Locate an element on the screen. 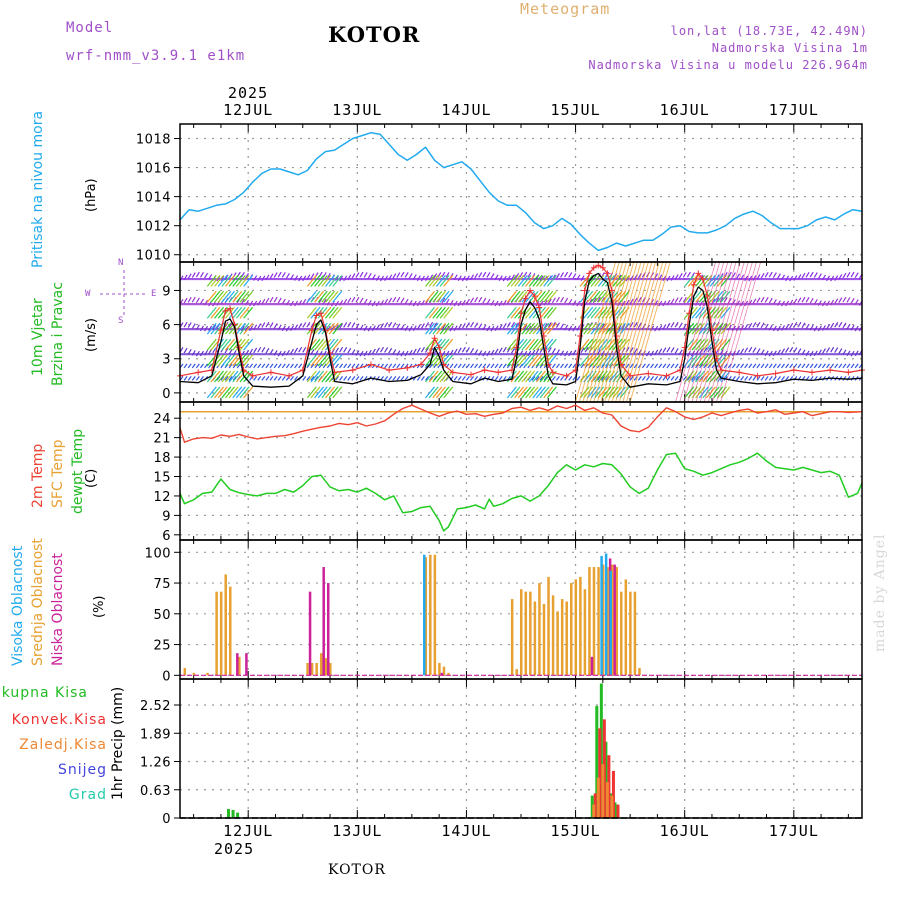  x-tick-label-top: 17JUL is located at coordinates (794, 110).